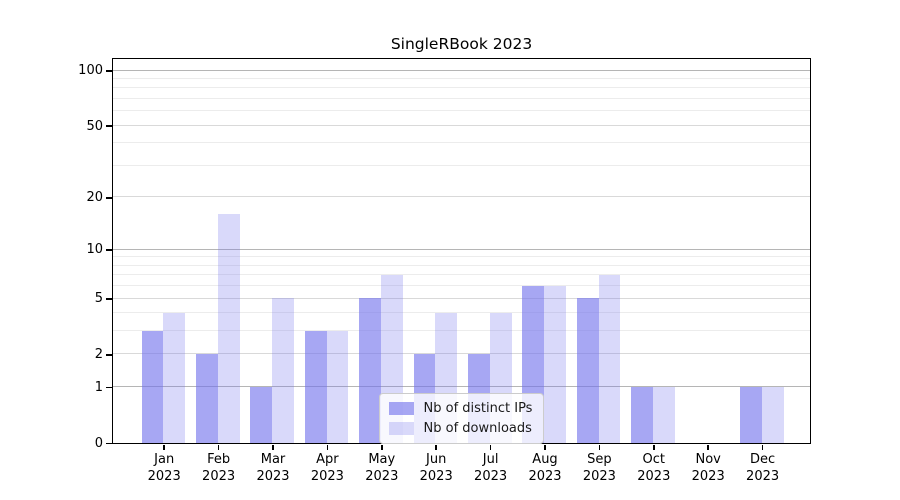  I want to click on bar-downloads-jan, so click(174, 377).